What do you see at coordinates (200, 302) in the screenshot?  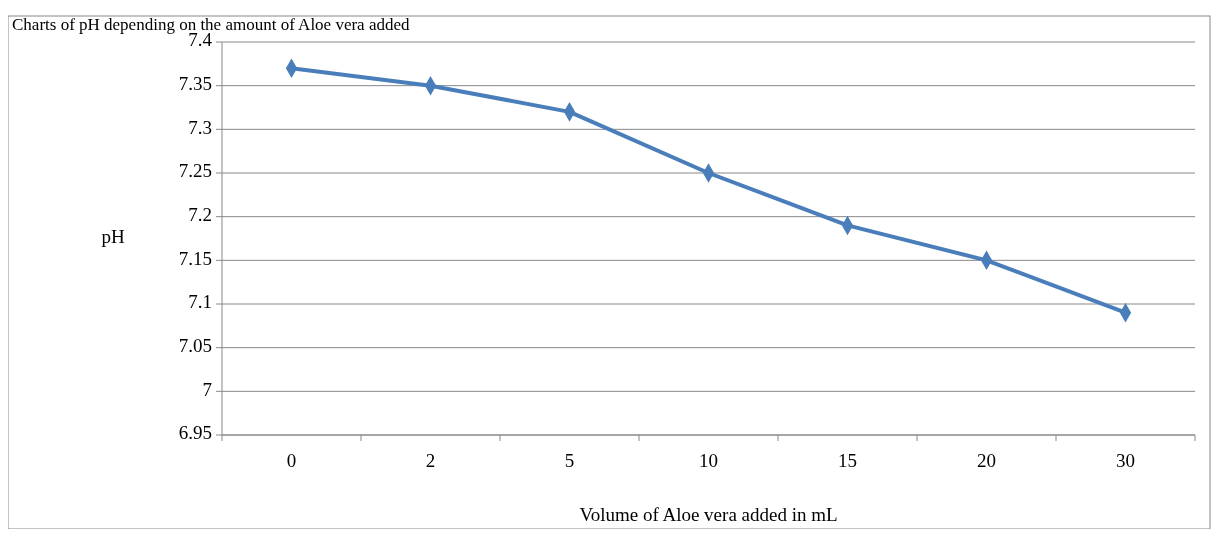 I see `y-tick-label: 7.1` at bounding box center [200, 302].